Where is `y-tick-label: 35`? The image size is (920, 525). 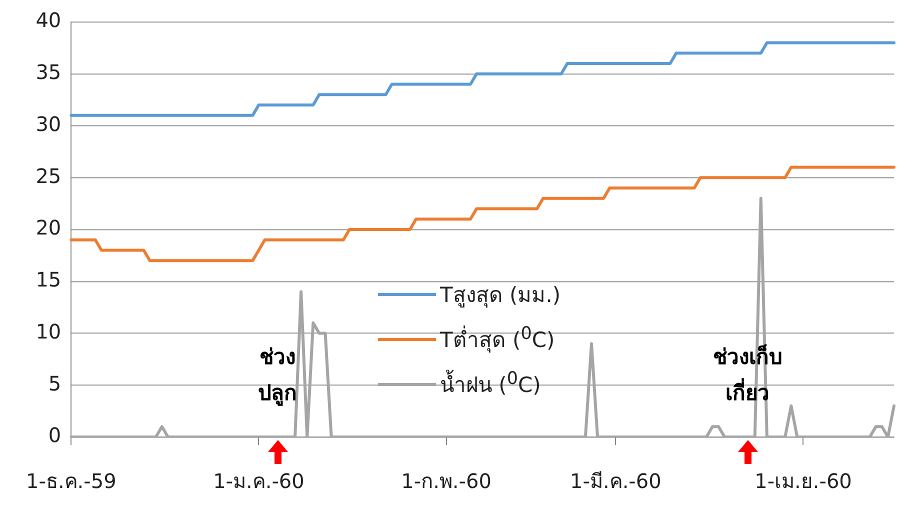 y-tick-label: 35 is located at coordinates (49, 72).